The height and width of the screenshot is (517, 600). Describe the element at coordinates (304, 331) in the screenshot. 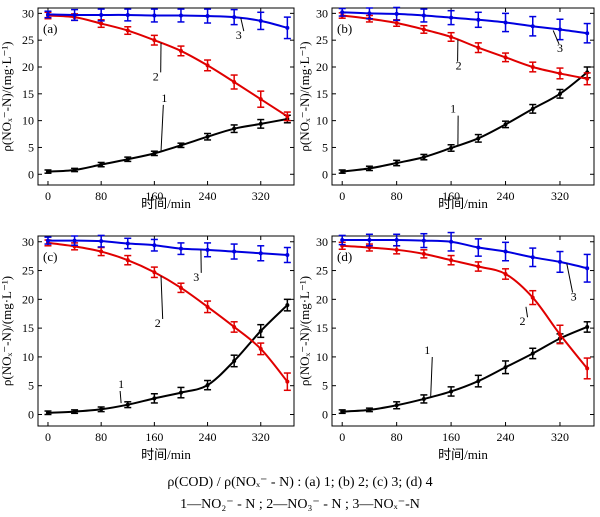

I see `y-axis-label: ρ(NOₓ⁻-N)/(mg·L⁻¹)` at that location.